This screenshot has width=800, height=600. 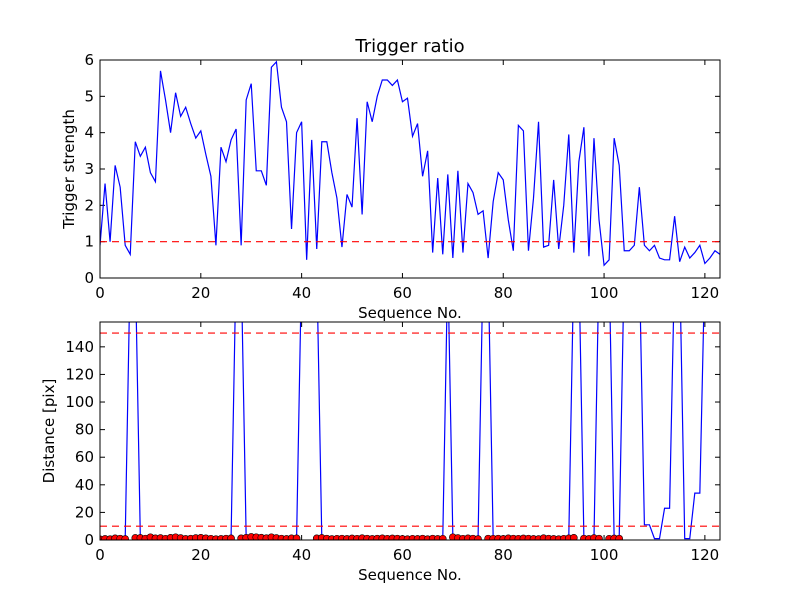 I want to click on bottom-y-tick-label: 100, so click(x=79, y=402).